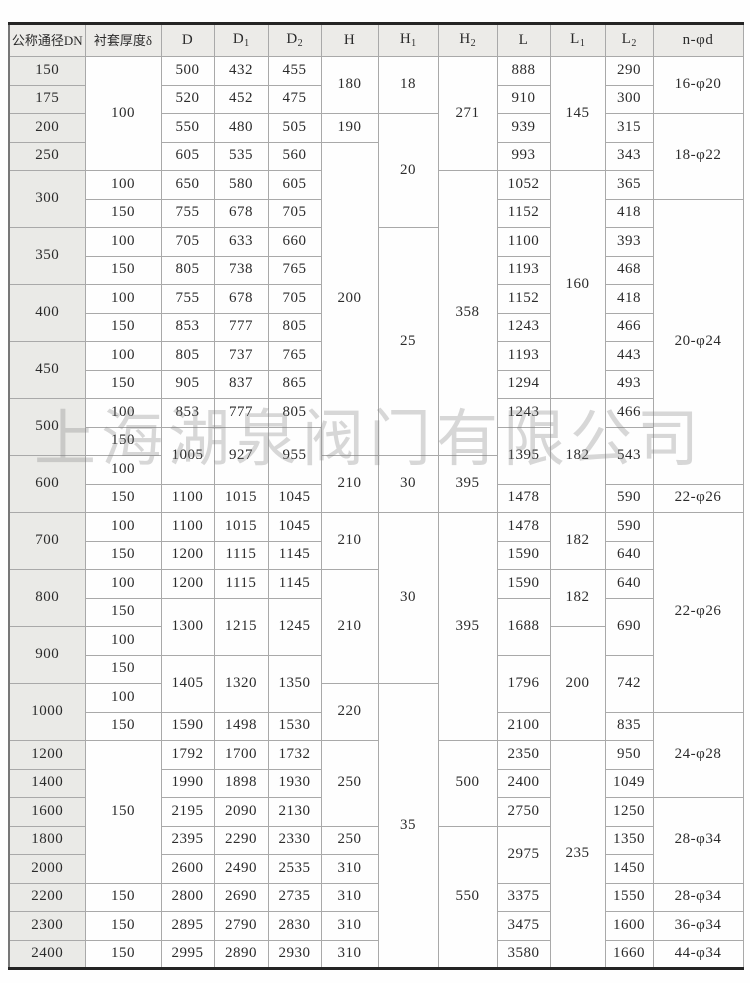 Image resolution: width=750 pixels, height=983 pixels. What do you see at coordinates (123, 954) in the screenshot?
I see `cell-r32-c1: 150` at bounding box center [123, 954].